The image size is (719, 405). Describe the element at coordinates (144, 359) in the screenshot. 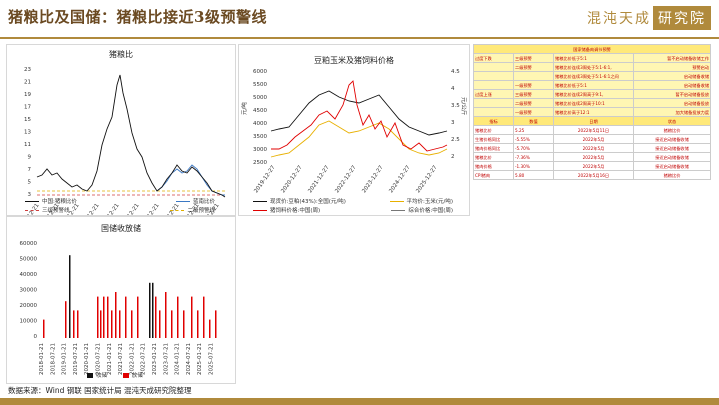

I see `reserve-x-tick: 2022-07-21` at that location.